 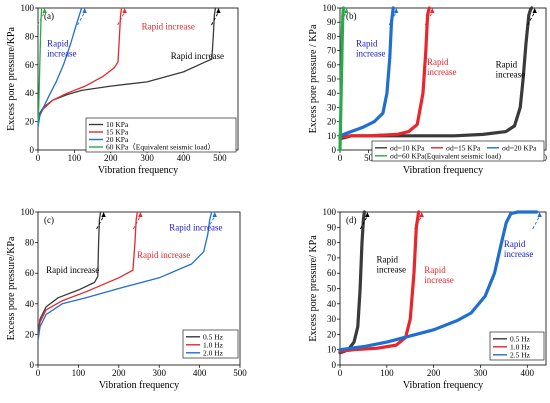 What do you see at coordinates (117, 124) in the screenshot?
I see `legend-label: 10 KPa` at bounding box center [117, 124].